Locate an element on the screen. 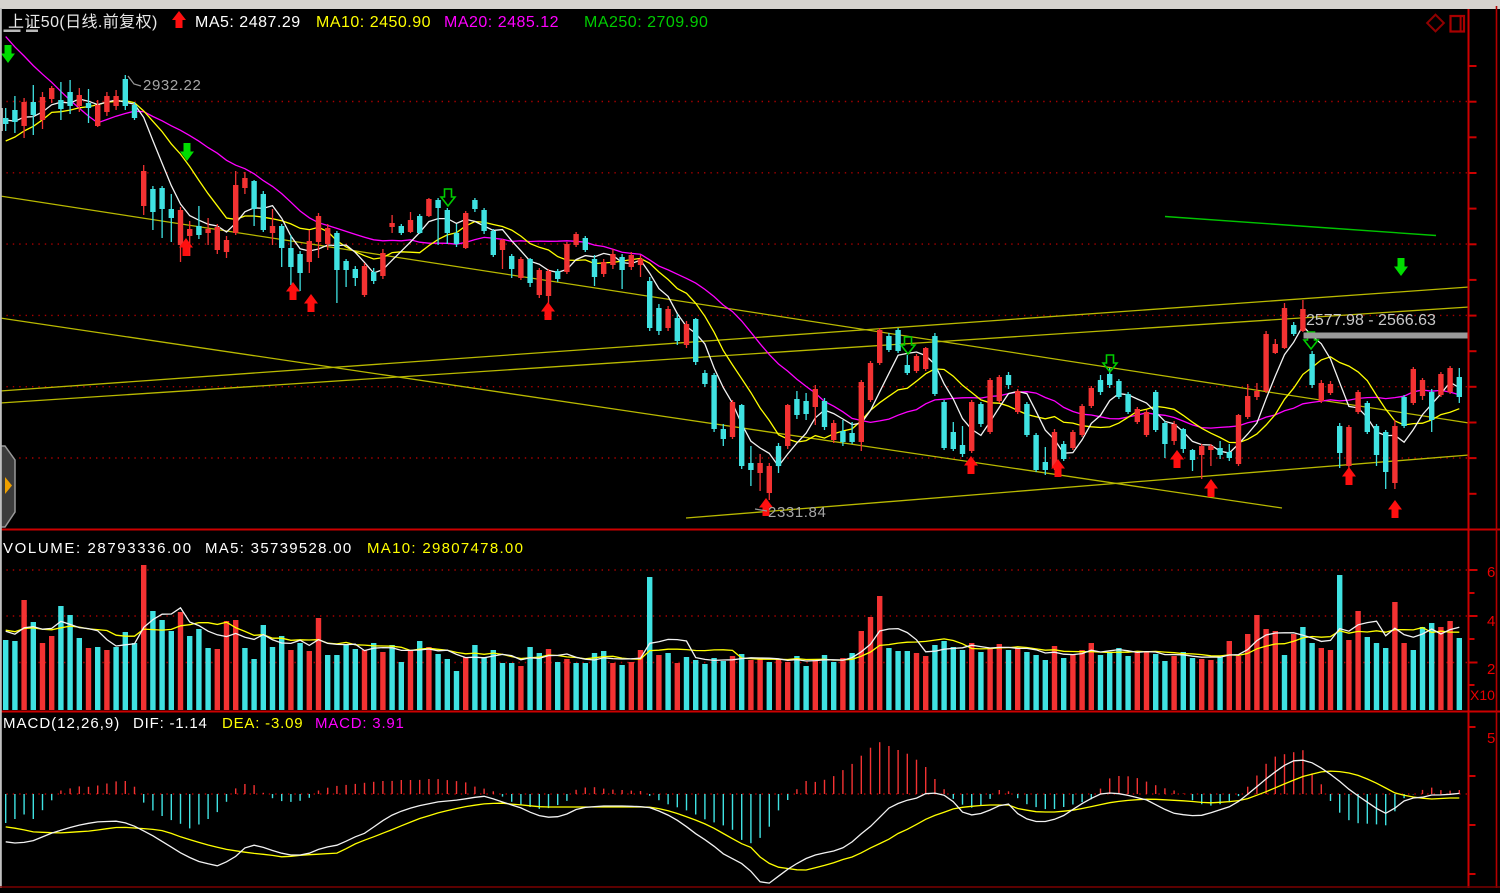  svg-text: 6 is located at coordinates (1491, 572).